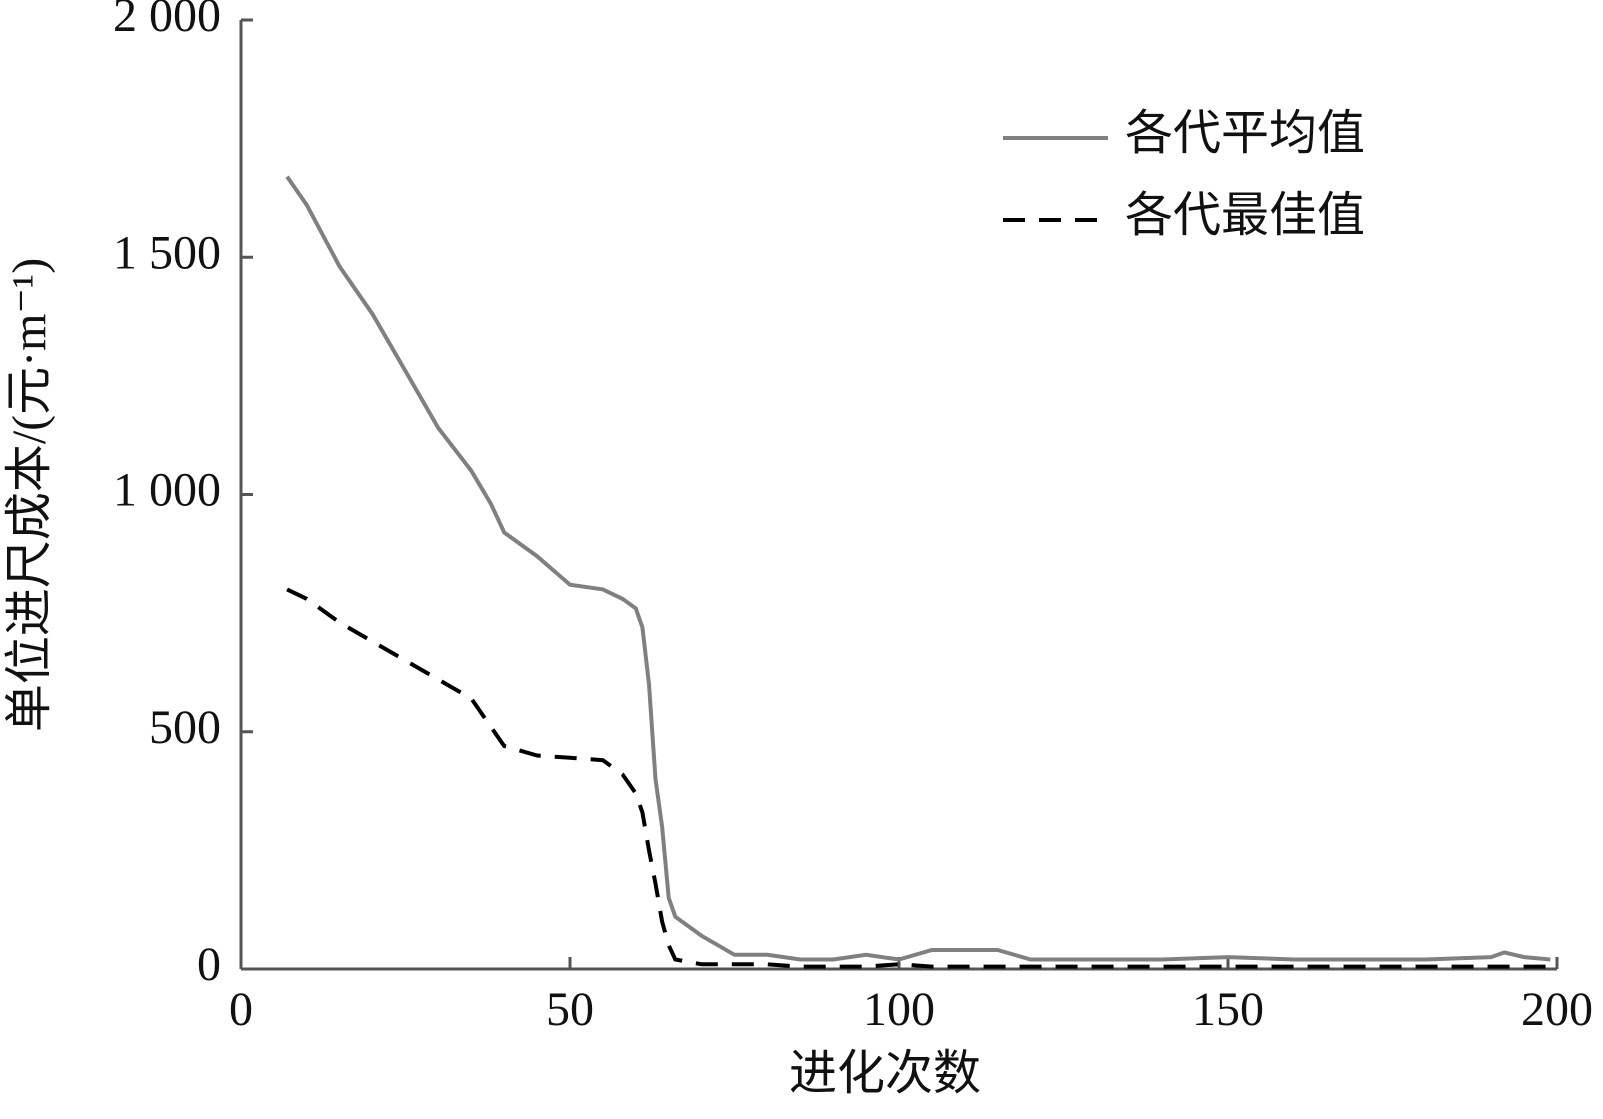 The width and height of the screenshot is (1603, 1119). I want to click on y-tick-label: 500, so click(185, 727).